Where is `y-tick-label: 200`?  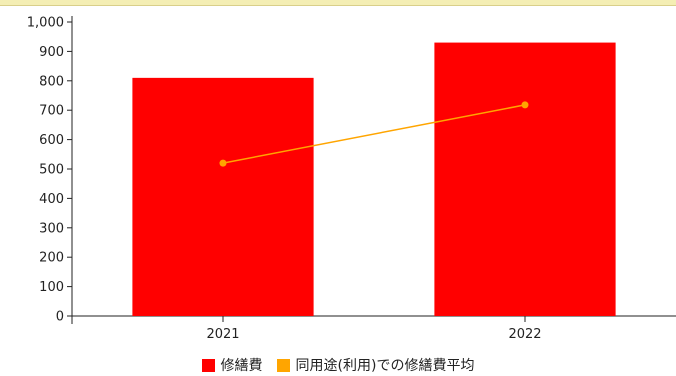 y-tick-label: 200 is located at coordinates (51, 258).